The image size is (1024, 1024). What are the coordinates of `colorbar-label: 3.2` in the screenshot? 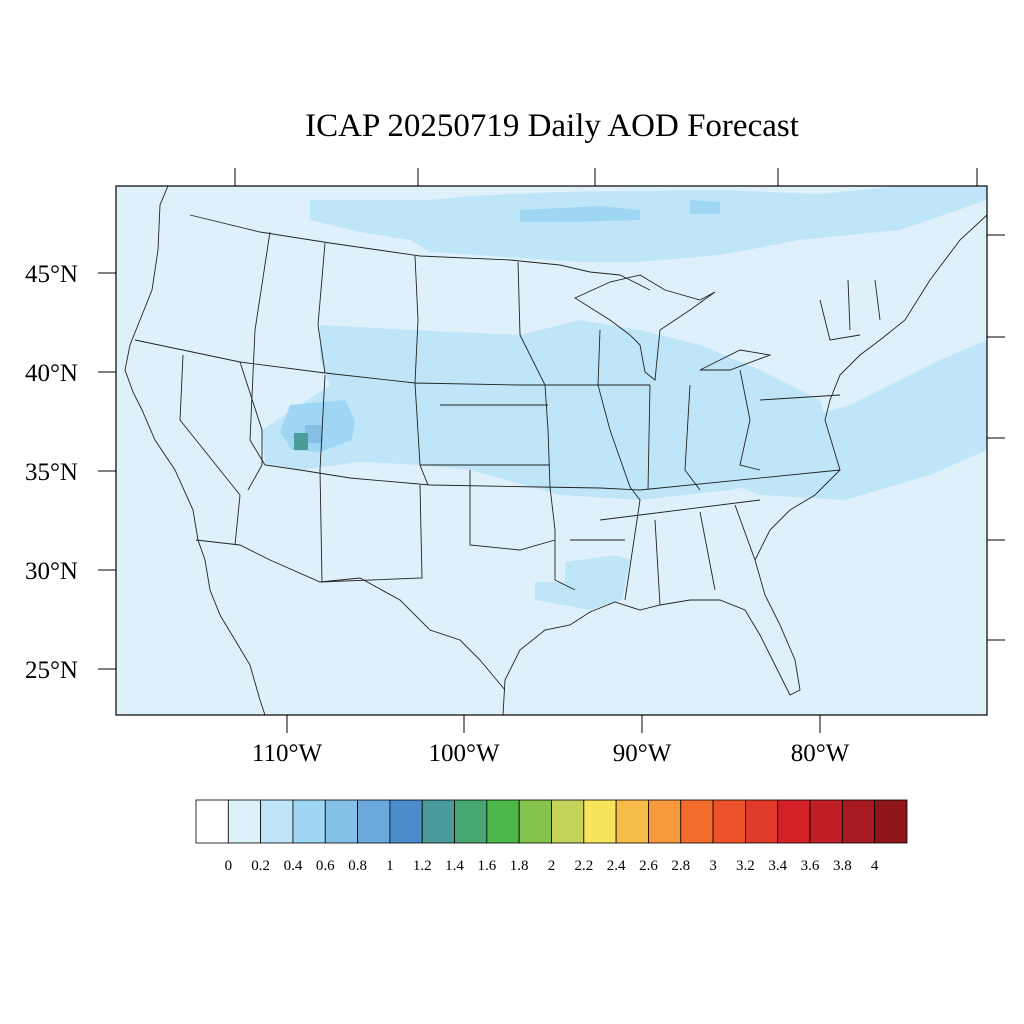 It's located at (745, 866).